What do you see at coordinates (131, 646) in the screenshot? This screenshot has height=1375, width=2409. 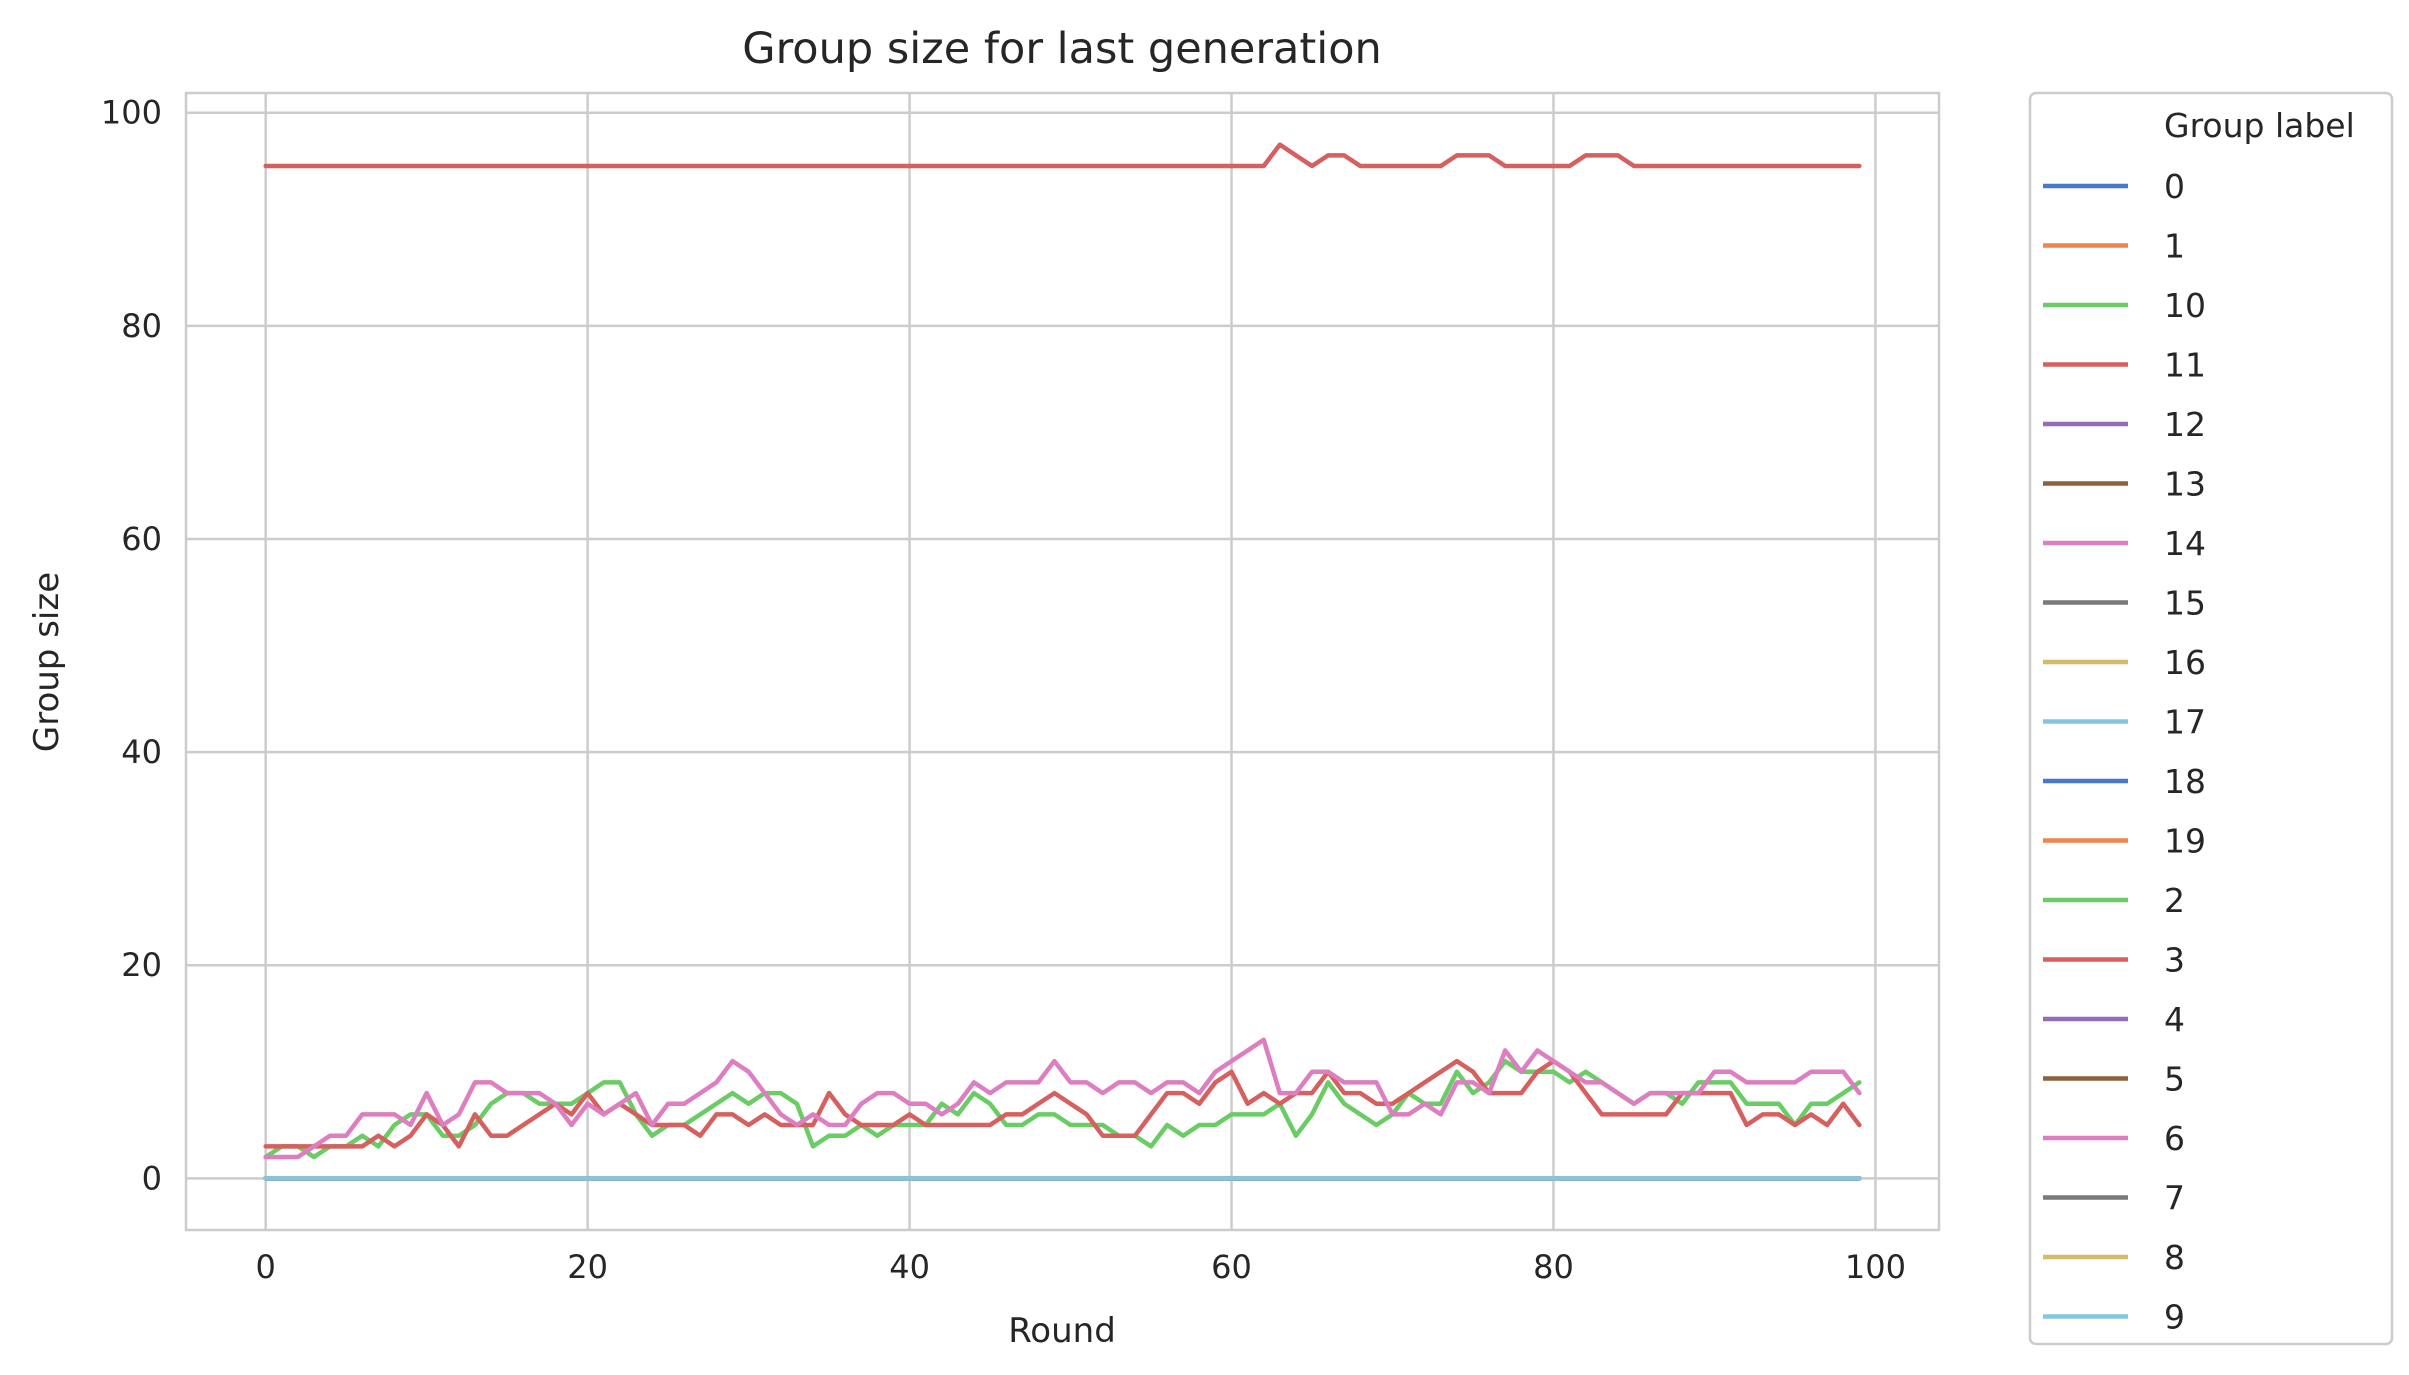 I see `y-tick-labels: 0 20 40 60 80 100` at bounding box center [131, 646].